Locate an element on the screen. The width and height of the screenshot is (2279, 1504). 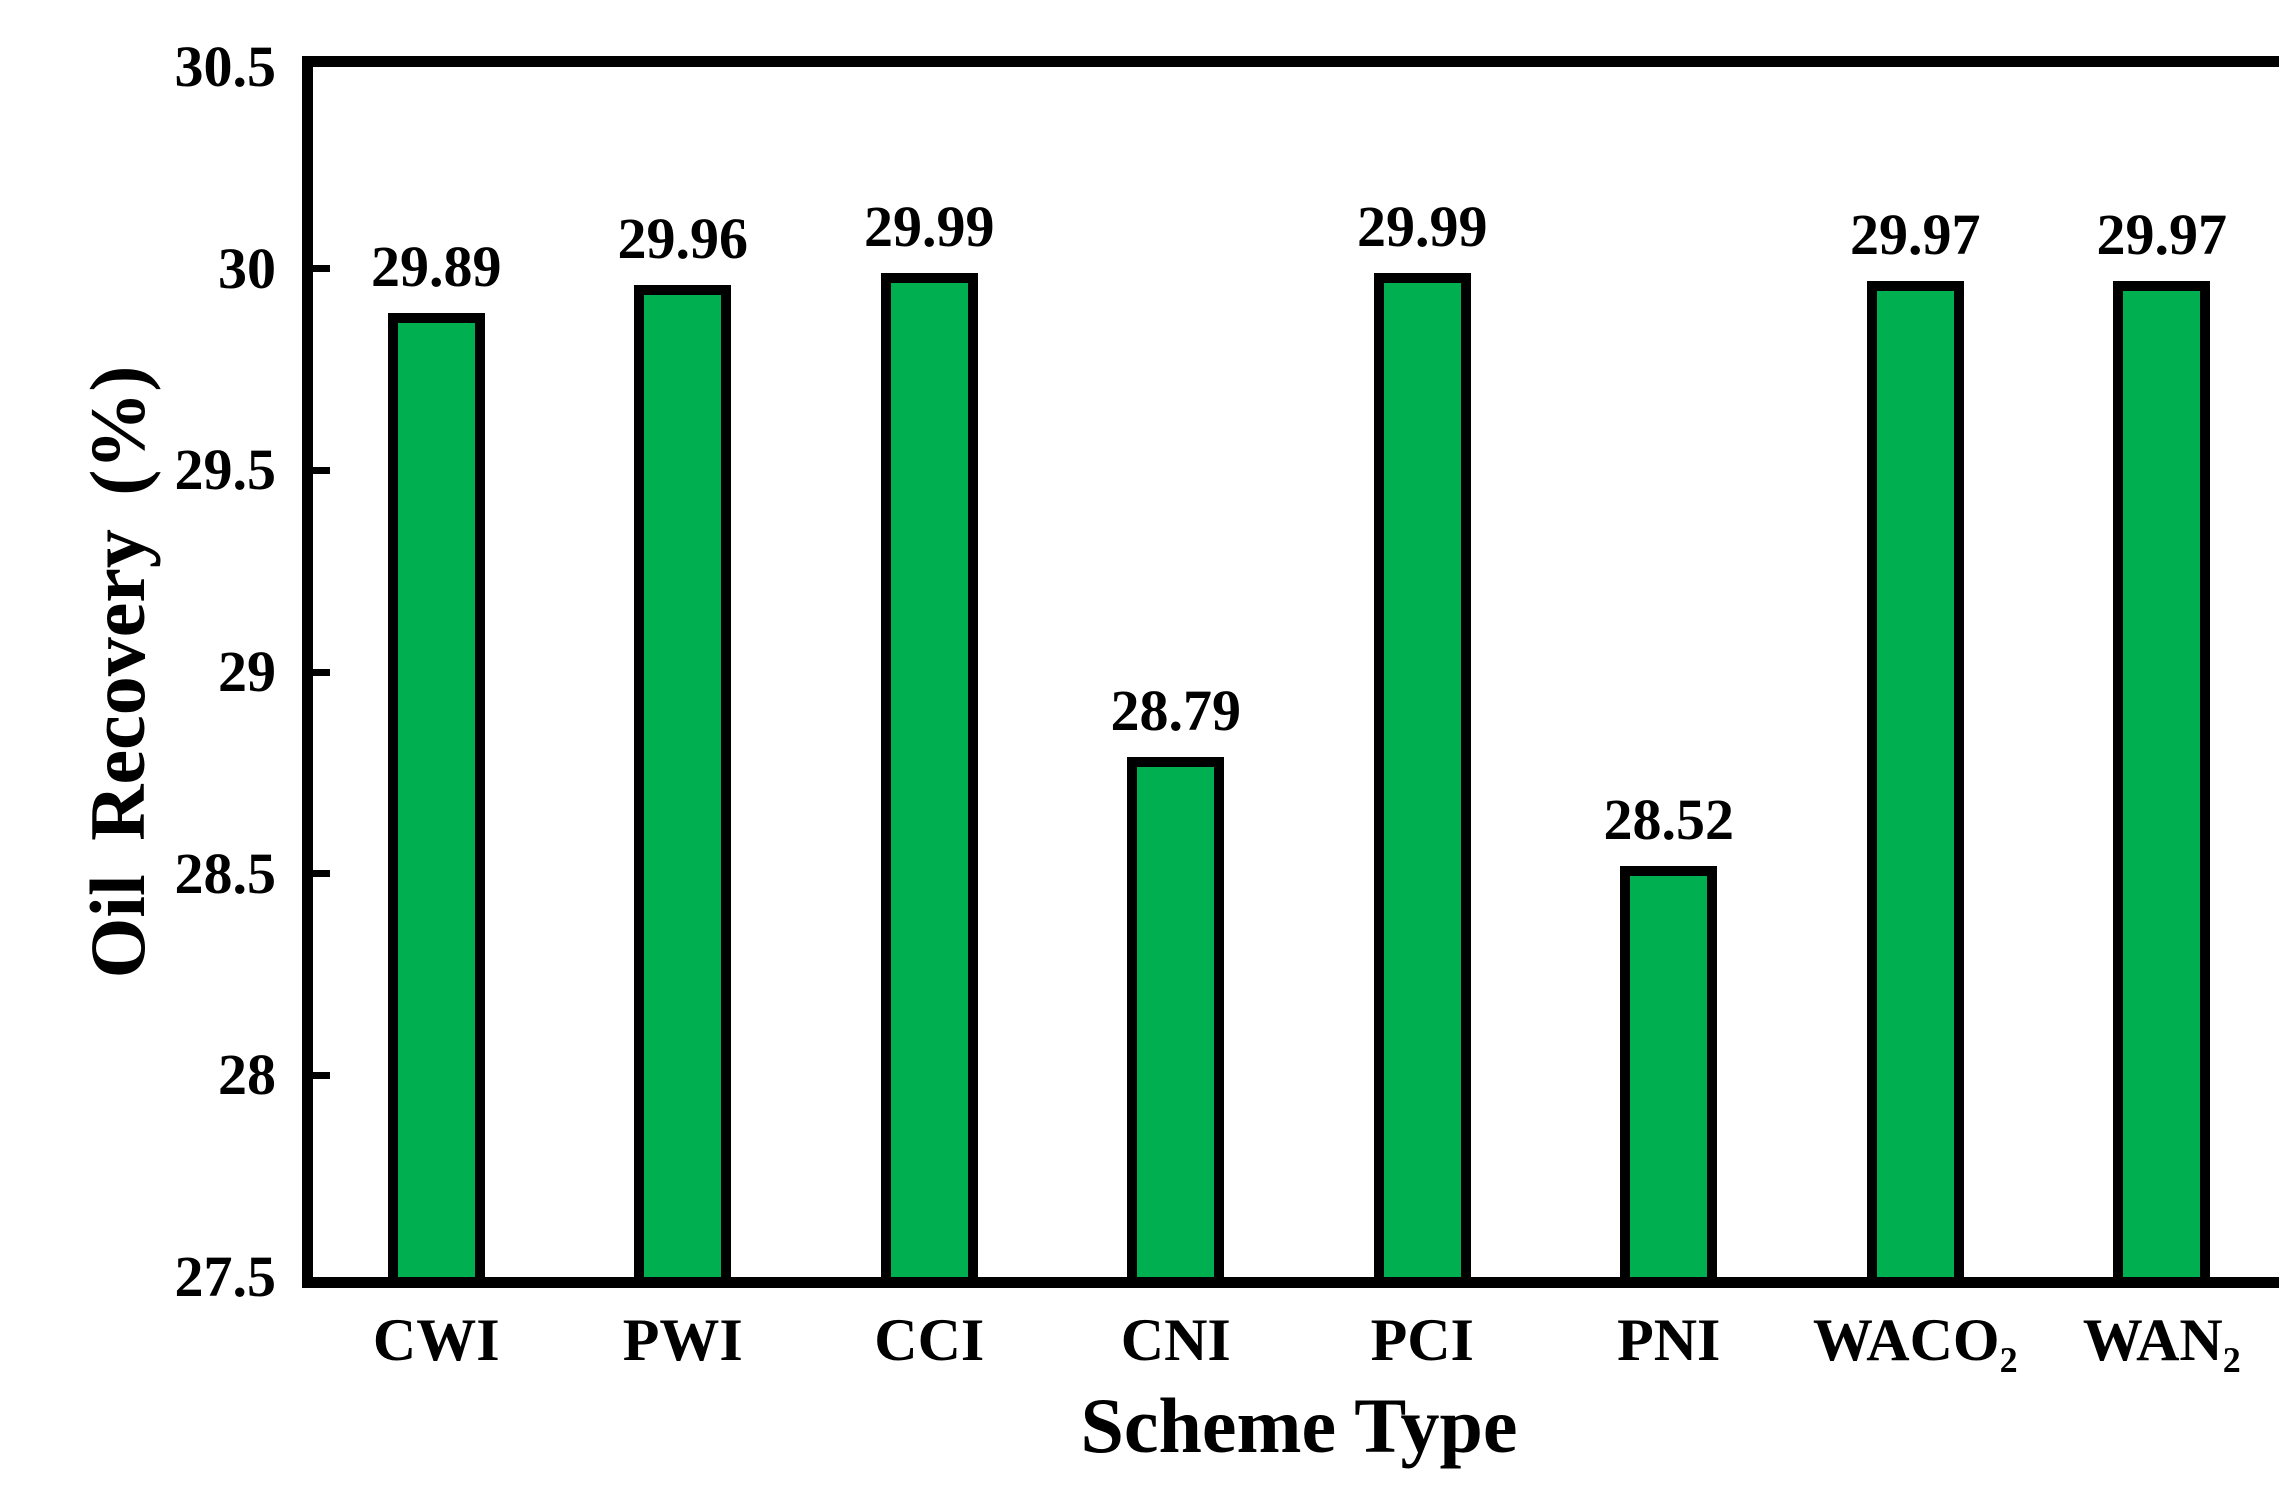
x-category-label: PCI is located at coordinates (1422, 1340).